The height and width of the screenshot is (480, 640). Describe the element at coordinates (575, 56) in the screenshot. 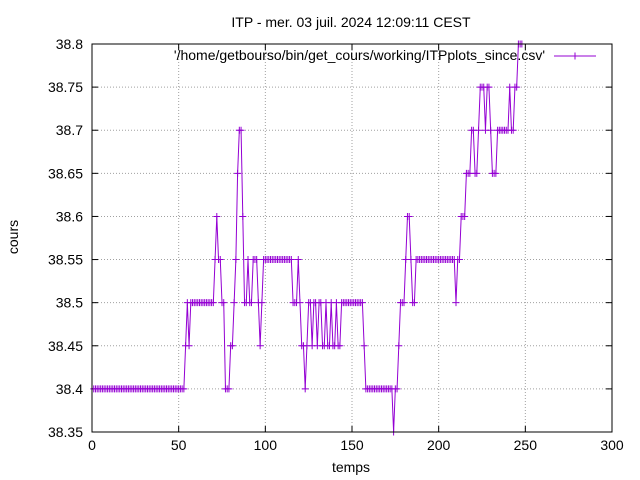

I see `legend-marker` at that location.